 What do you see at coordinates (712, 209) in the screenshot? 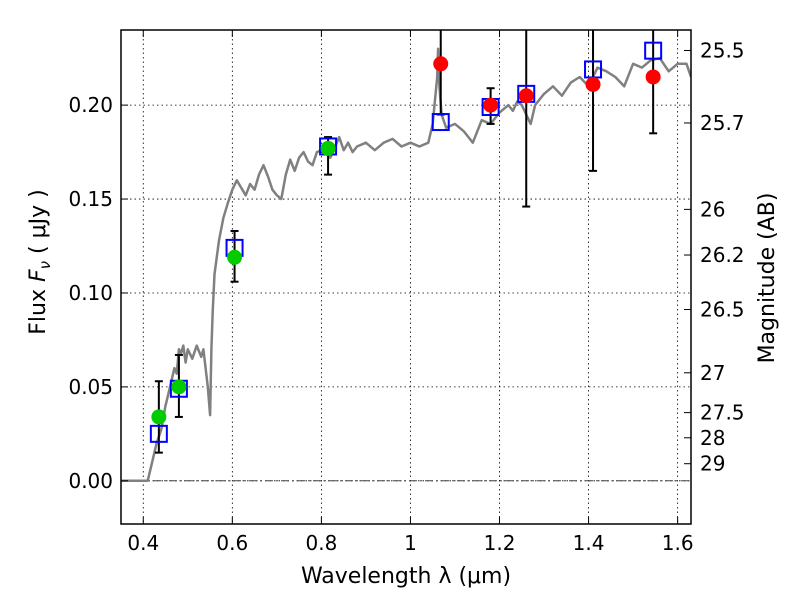
I see `magnitude-tick-label: 26` at bounding box center [712, 209].